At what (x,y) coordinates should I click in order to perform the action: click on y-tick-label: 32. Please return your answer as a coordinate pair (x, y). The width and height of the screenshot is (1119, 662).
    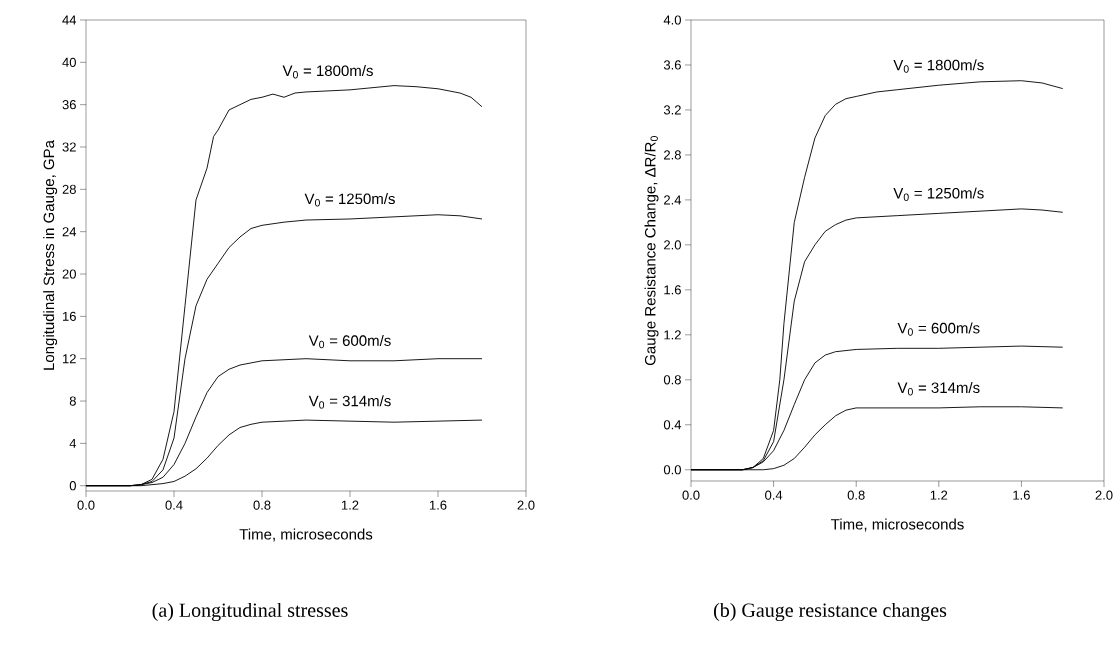
    Looking at the image, I should click on (69, 147).